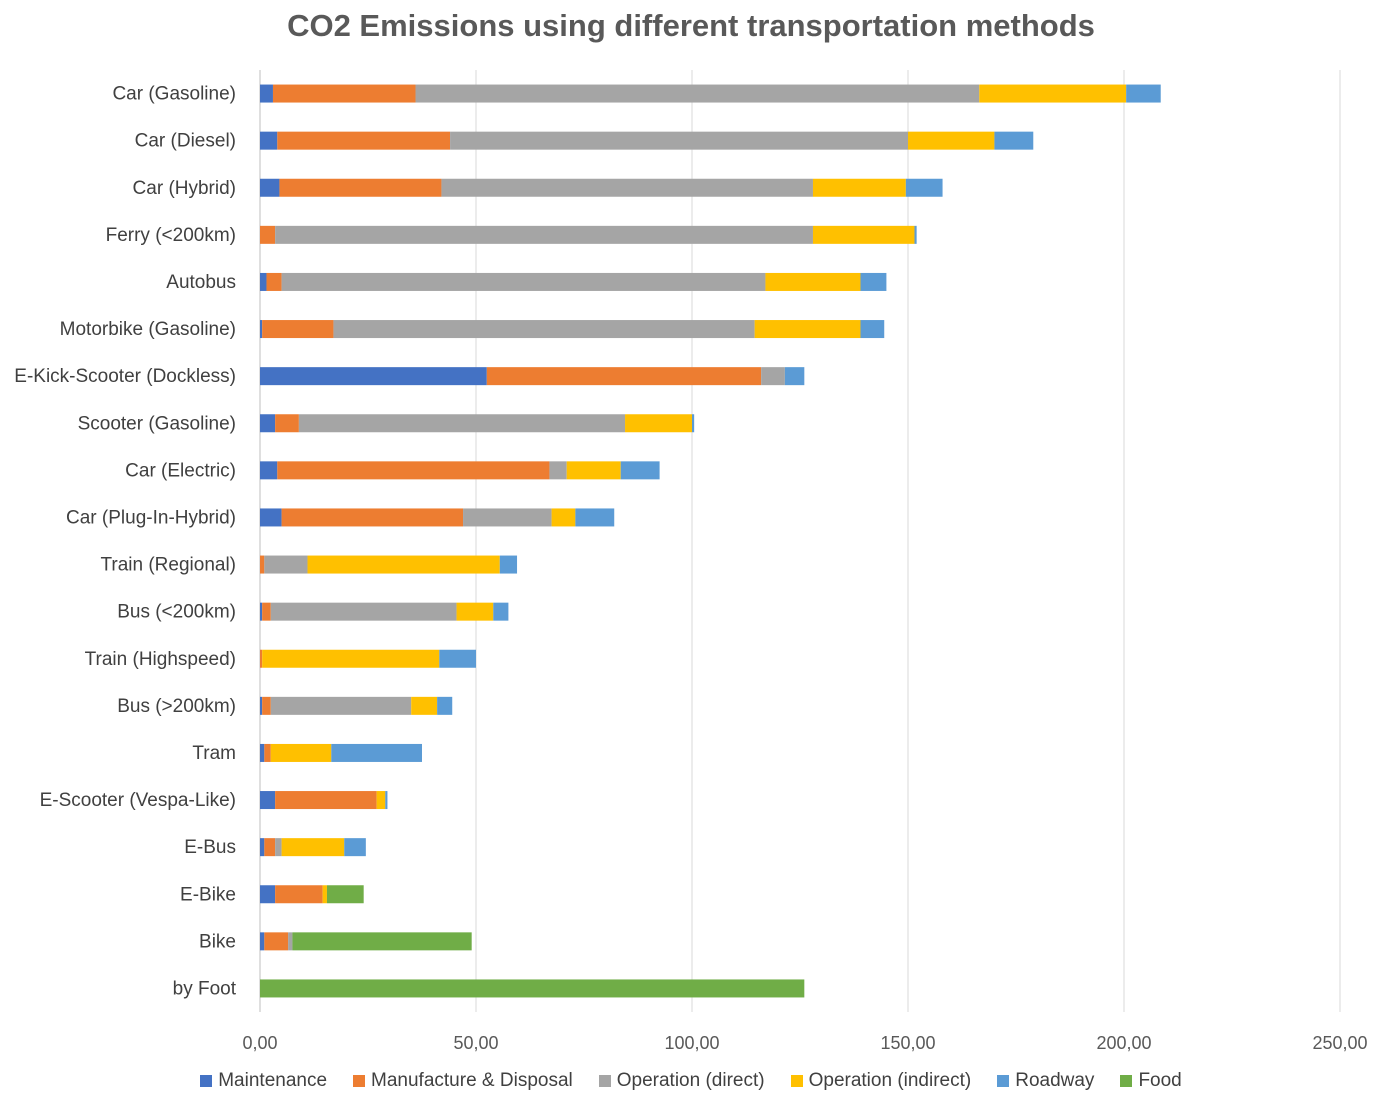 This screenshot has height=1106, width=1382. I want to click on x-tick-labels: 0,00 50,00 100,00 150,00 200,00 250,00, so click(804, 1043).